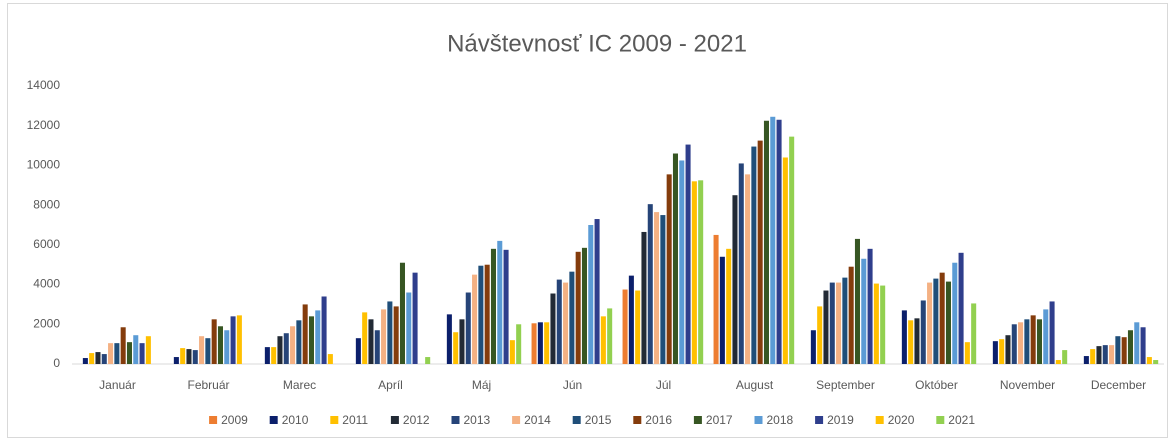 This screenshot has width=1174, height=441. I want to click on x-tick-label: Február, so click(208, 385).